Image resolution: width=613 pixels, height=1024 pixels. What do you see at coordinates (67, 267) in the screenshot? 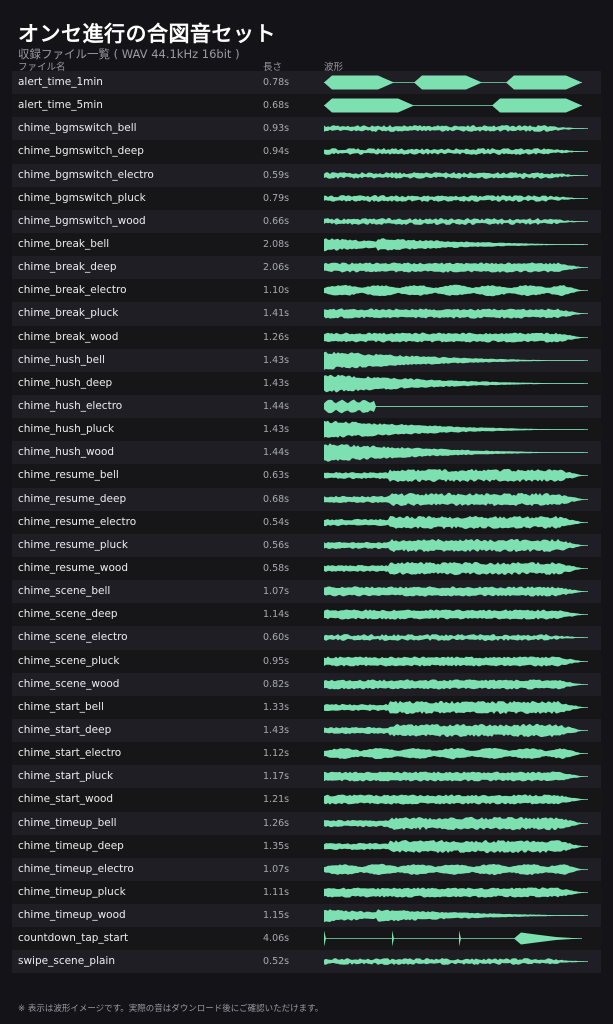
I see `file-name: chime_break_deep` at bounding box center [67, 267].